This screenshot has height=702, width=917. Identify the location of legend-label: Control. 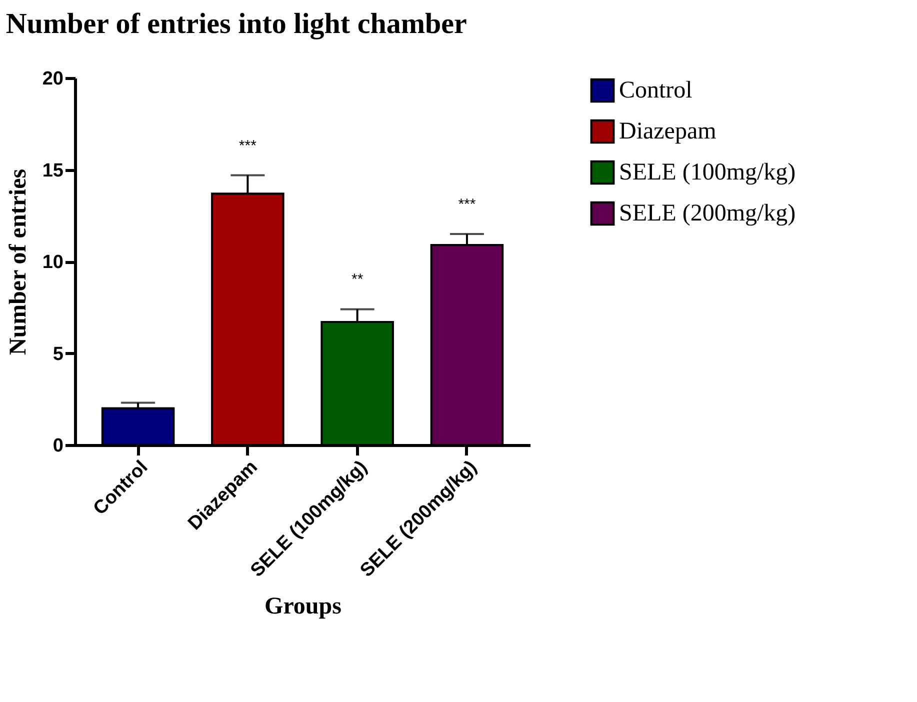
(656, 91).